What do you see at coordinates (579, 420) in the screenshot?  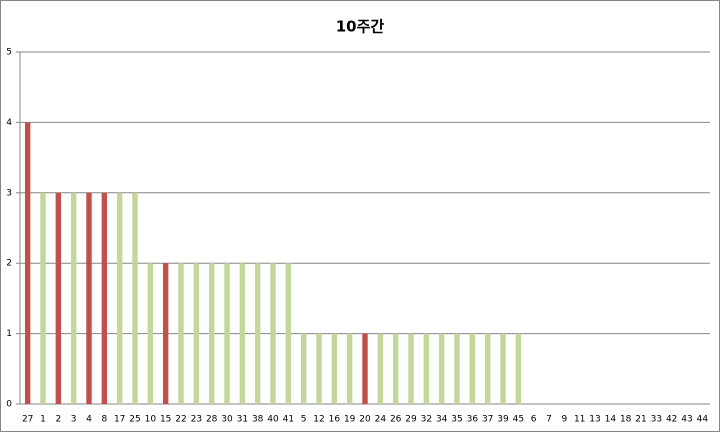 I see `x-tick-label: 11` at bounding box center [579, 420].